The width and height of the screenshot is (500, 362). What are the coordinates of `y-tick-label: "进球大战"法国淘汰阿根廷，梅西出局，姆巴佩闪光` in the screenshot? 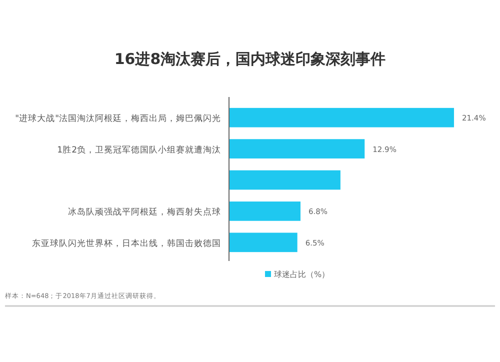 It's located at (118, 118).